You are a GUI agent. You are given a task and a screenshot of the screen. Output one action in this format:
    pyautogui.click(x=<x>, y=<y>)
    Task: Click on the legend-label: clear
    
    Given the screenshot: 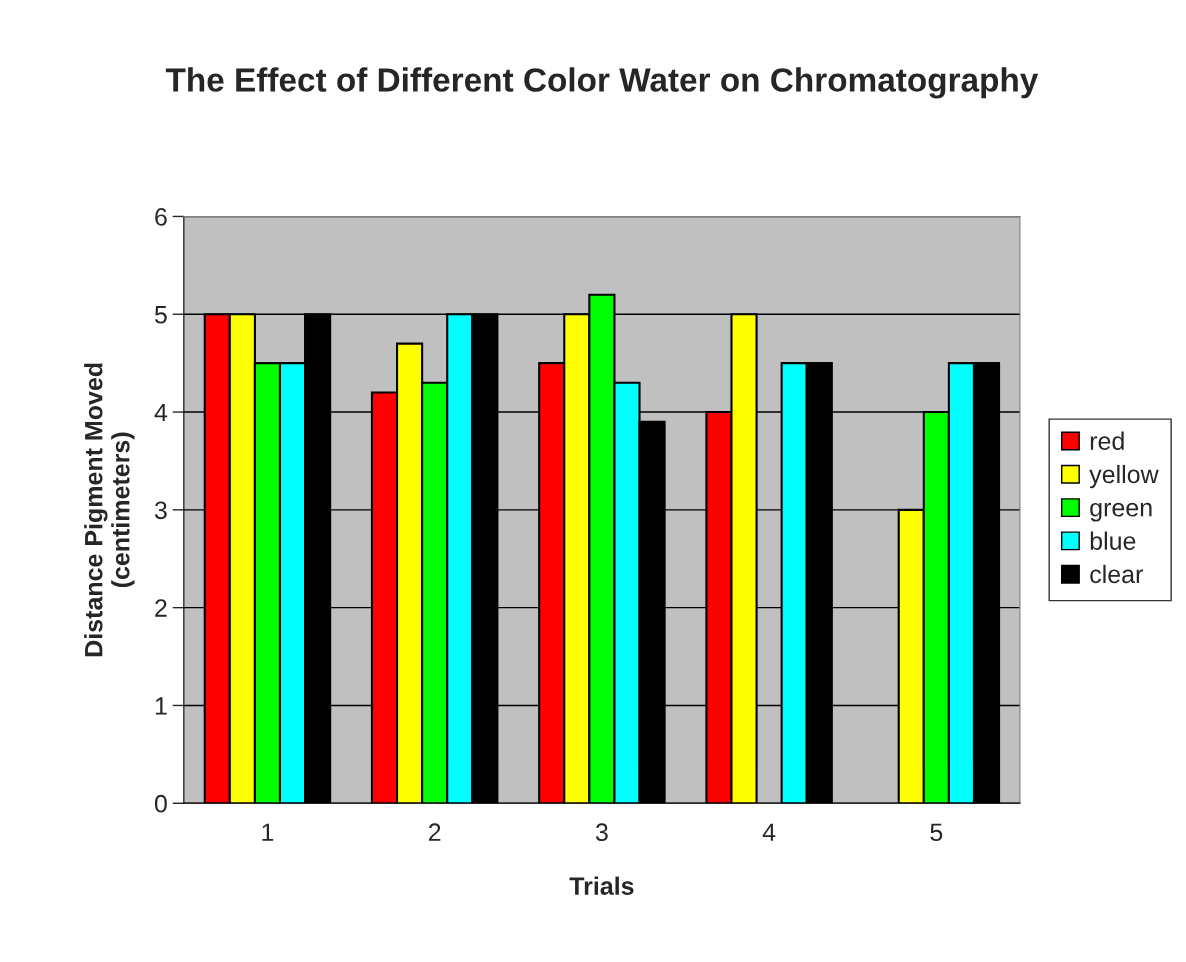 What is the action you would take?
    pyautogui.click(x=1116, y=574)
    